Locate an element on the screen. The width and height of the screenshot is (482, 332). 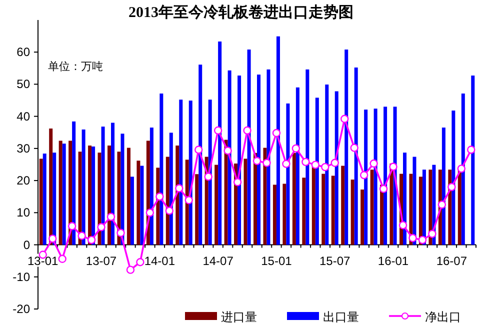
legend-label: 进口量 is located at coordinates (239, 317).